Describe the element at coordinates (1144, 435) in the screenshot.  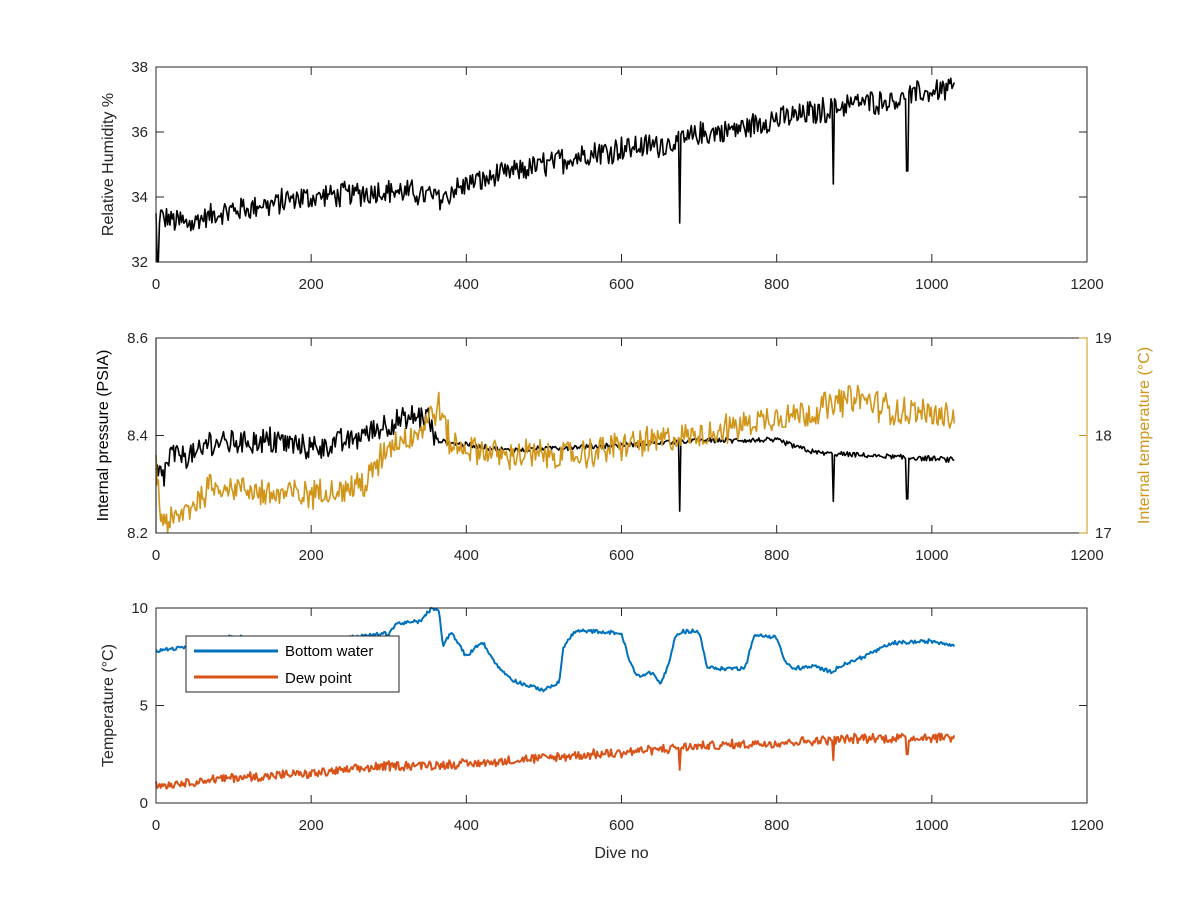
I see `temperature-y2-axis-label: Internal temperature (°C)` at that location.